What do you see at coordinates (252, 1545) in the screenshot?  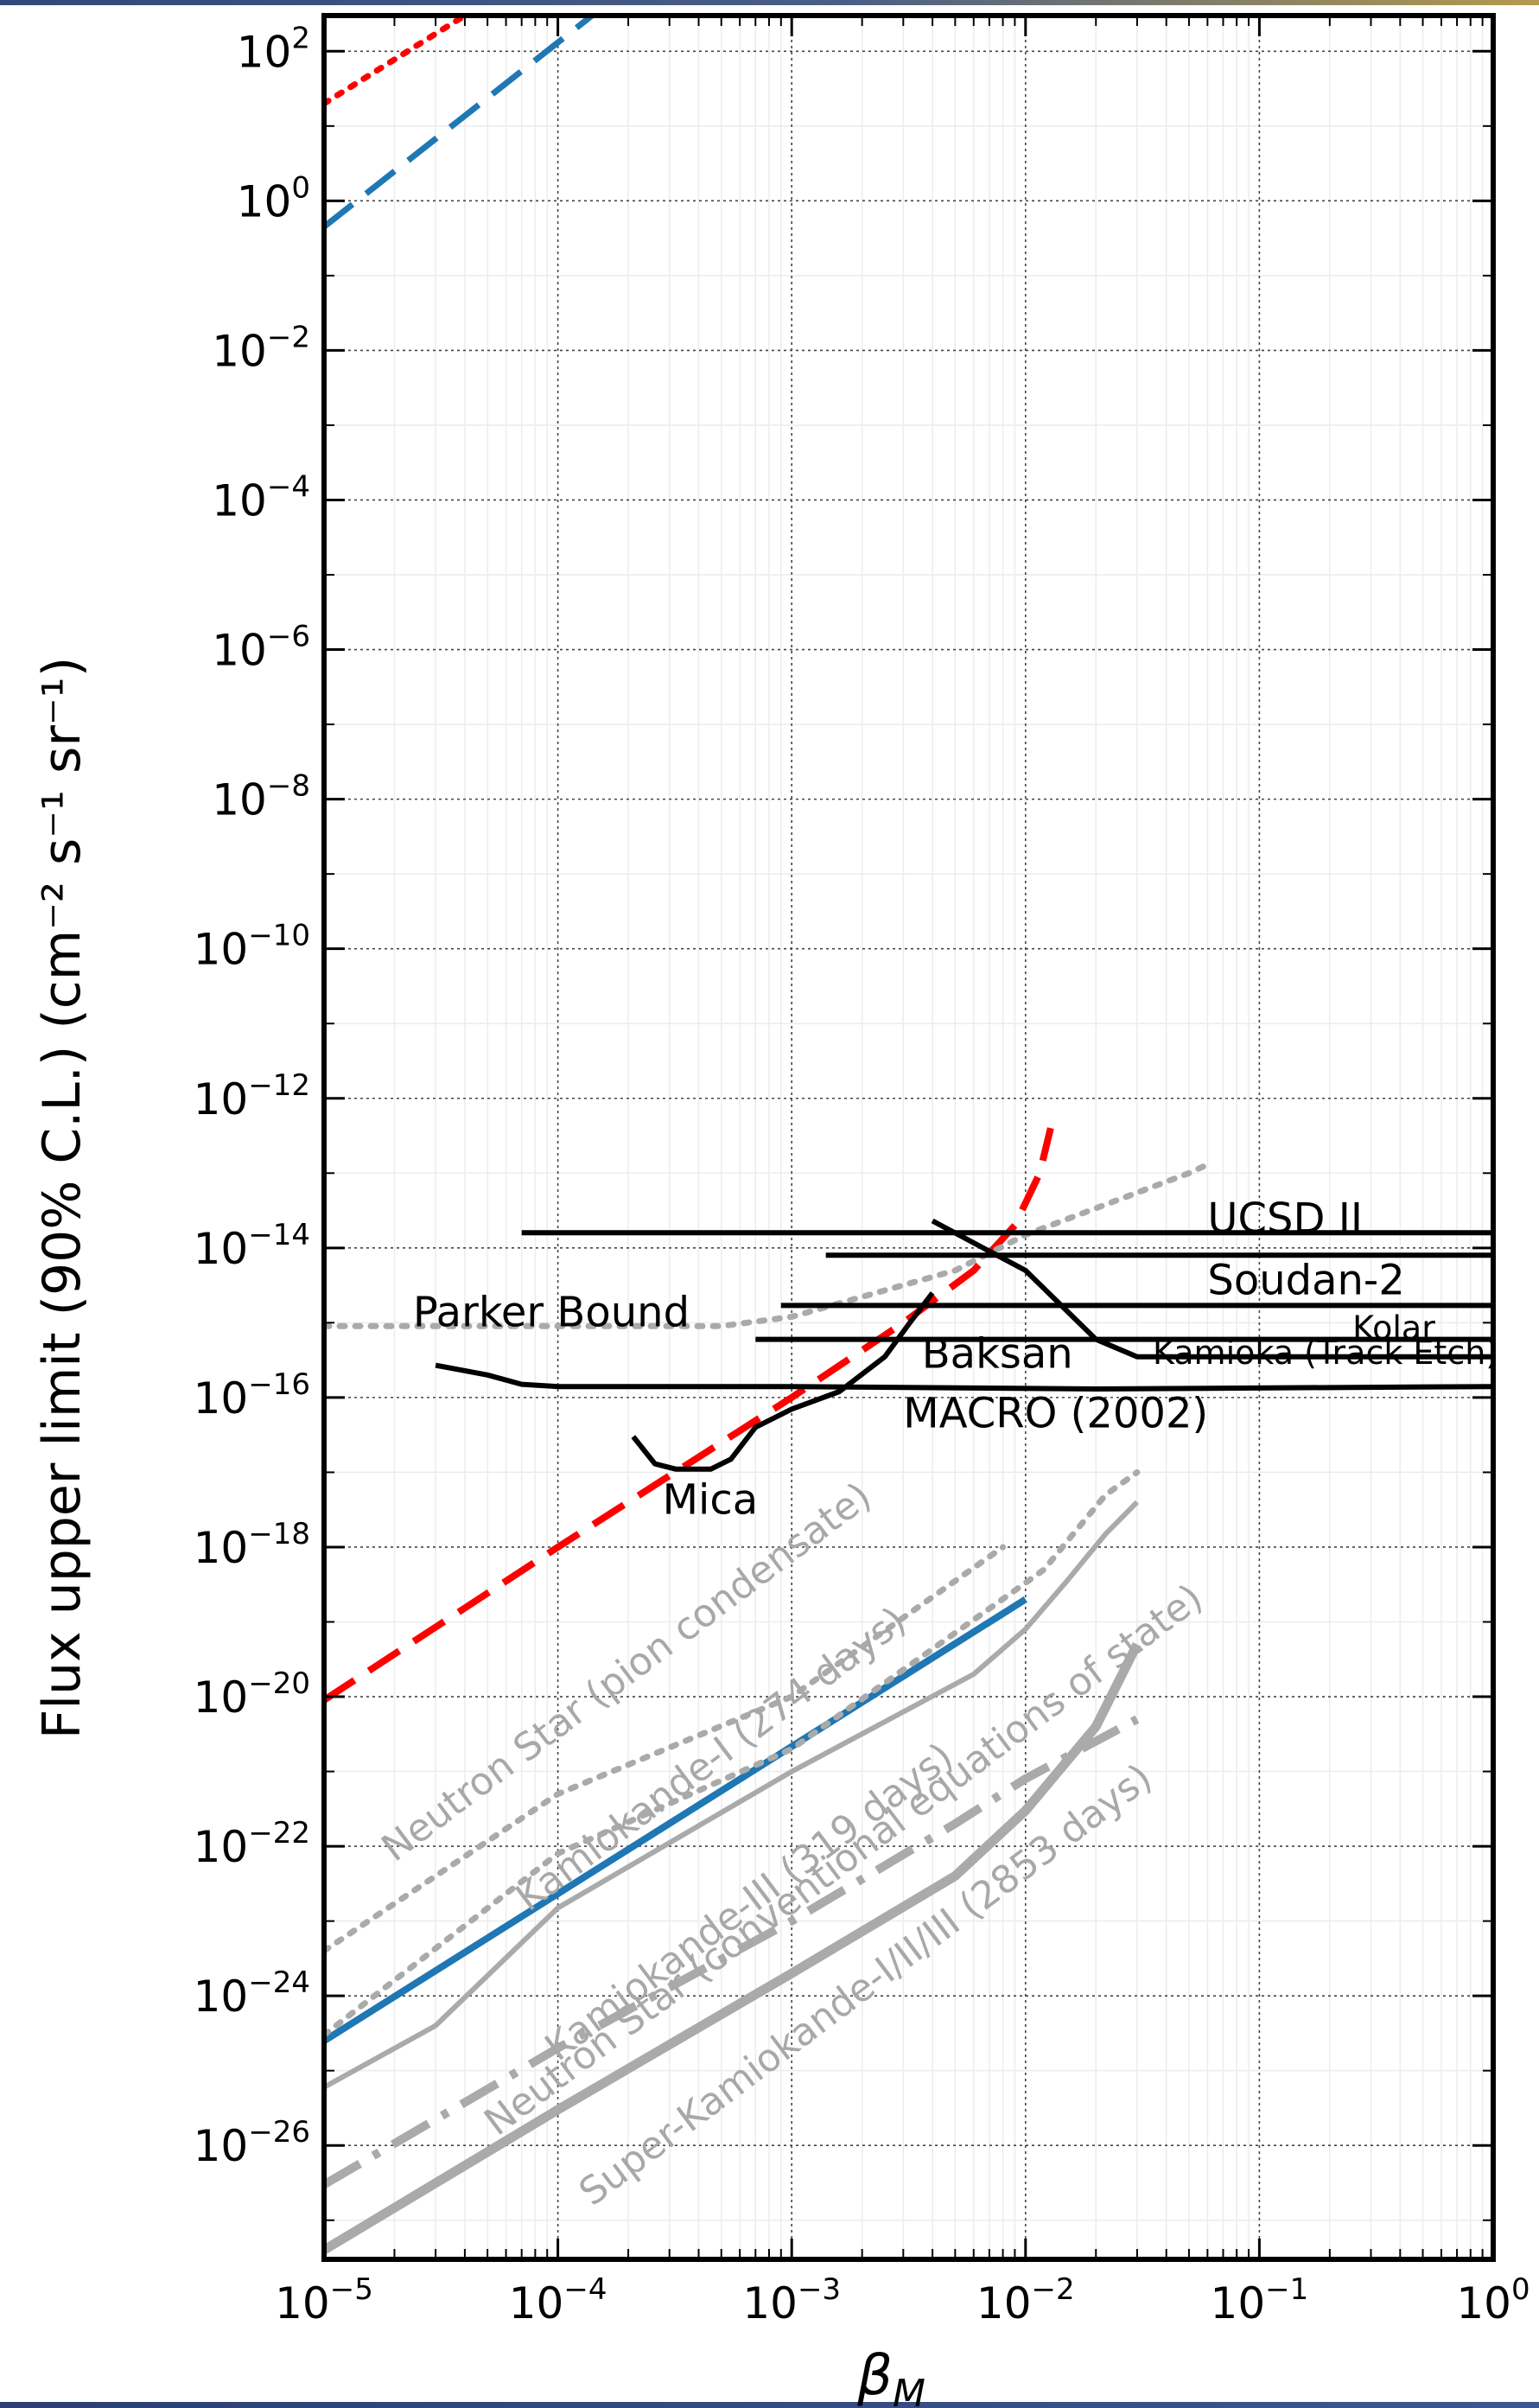 I see `y-tick-label: 10⁻¹⁸` at bounding box center [252, 1545].